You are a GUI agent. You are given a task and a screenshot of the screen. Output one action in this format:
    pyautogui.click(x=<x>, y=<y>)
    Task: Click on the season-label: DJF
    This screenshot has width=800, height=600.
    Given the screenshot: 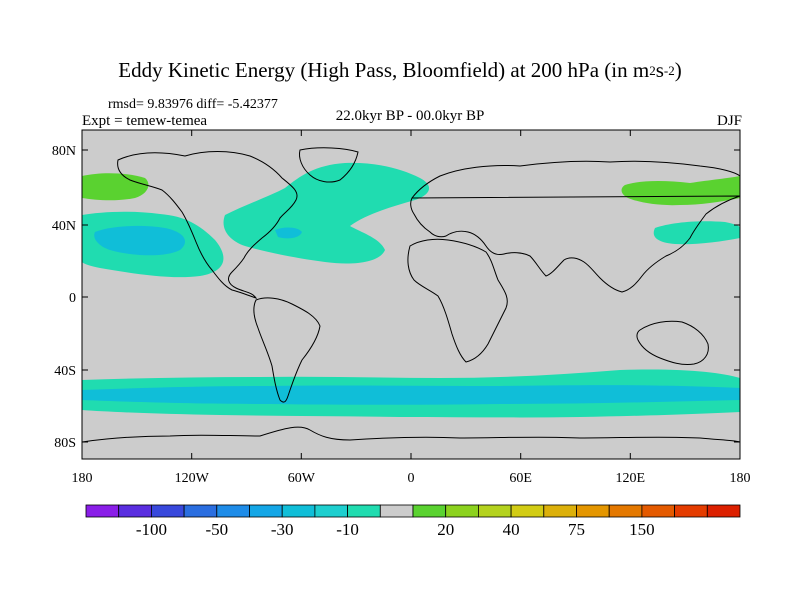 What is the action you would take?
    pyautogui.click(x=729, y=121)
    